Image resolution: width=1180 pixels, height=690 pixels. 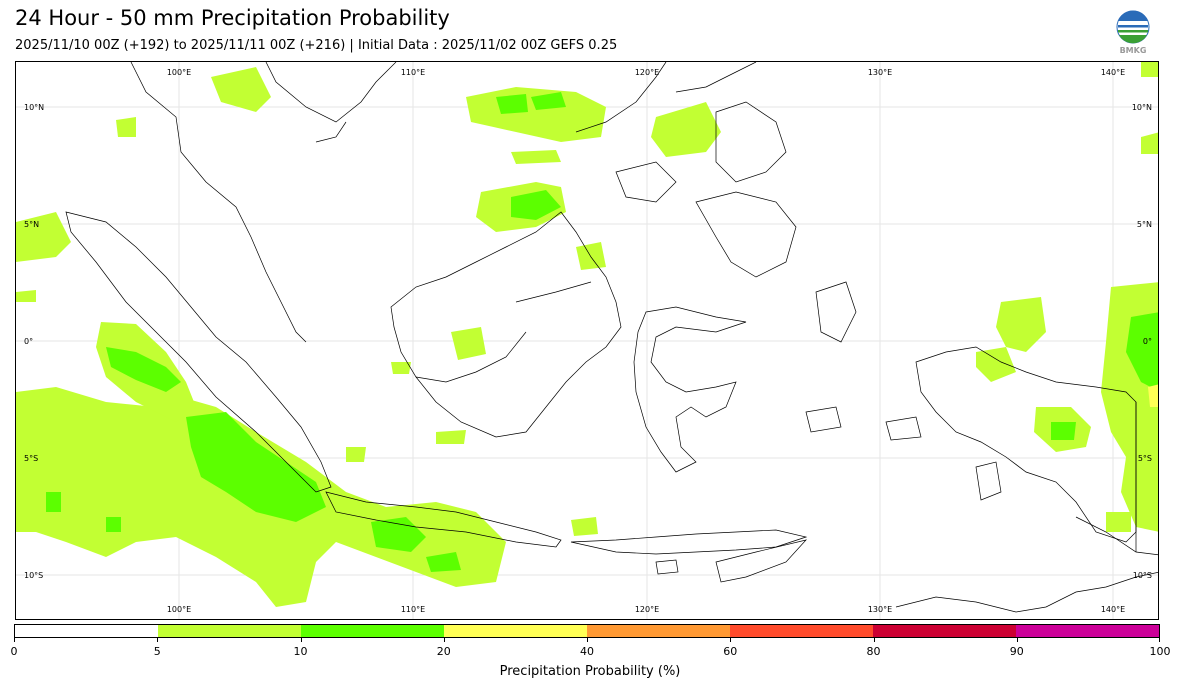 What do you see at coordinates (300, 651) in the screenshot?
I see `colorbar-tick-label: 10` at bounding box center [300, 651].